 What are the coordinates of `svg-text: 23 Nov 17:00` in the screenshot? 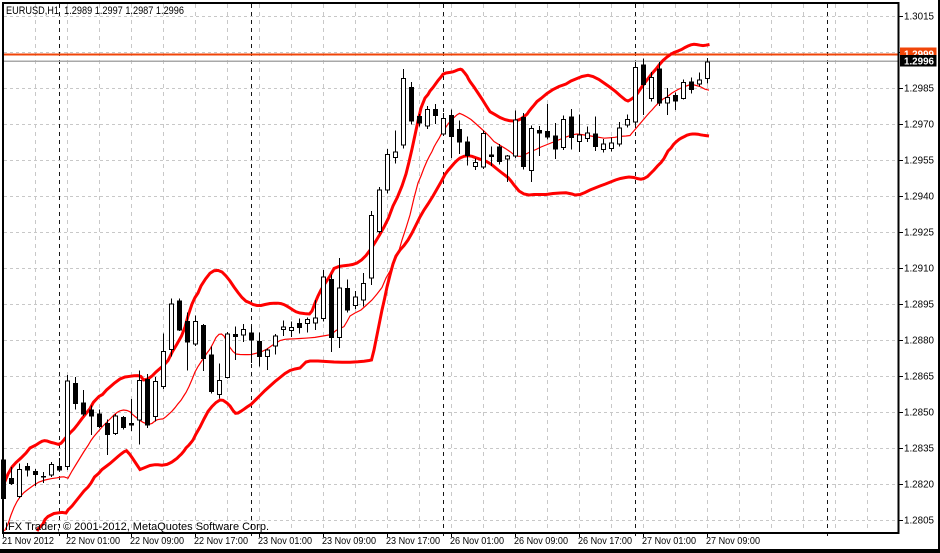 It's located at (413, 541).